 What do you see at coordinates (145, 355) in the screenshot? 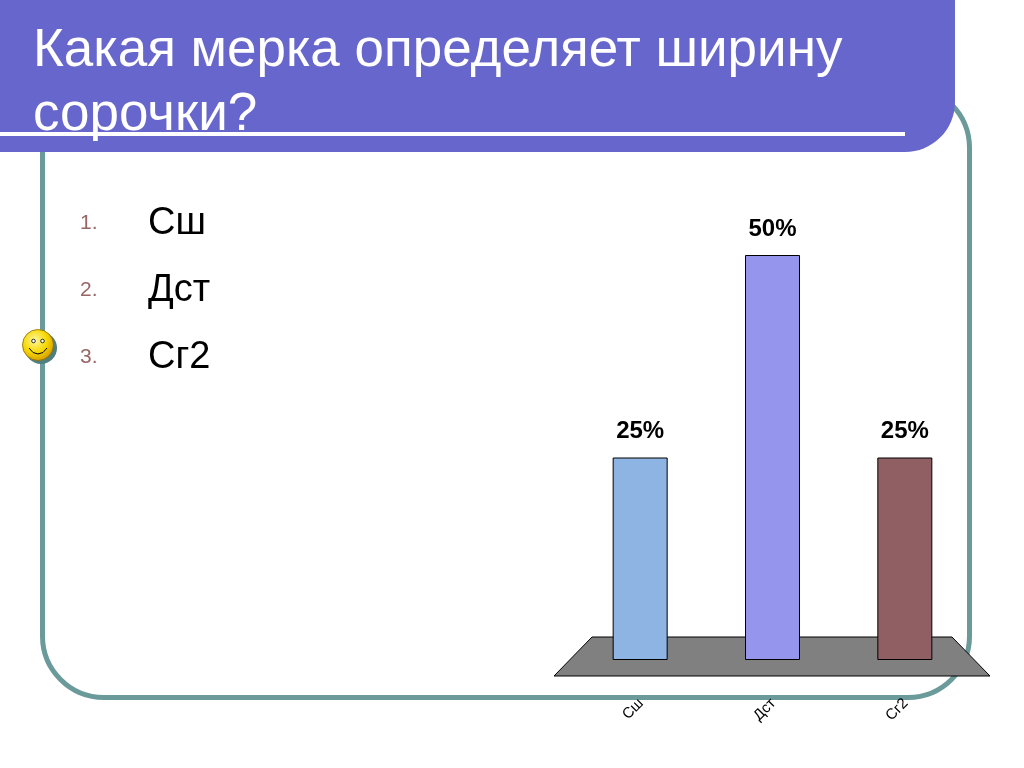
I see `text: 3. Сг2` at bounding box center [145, 355].